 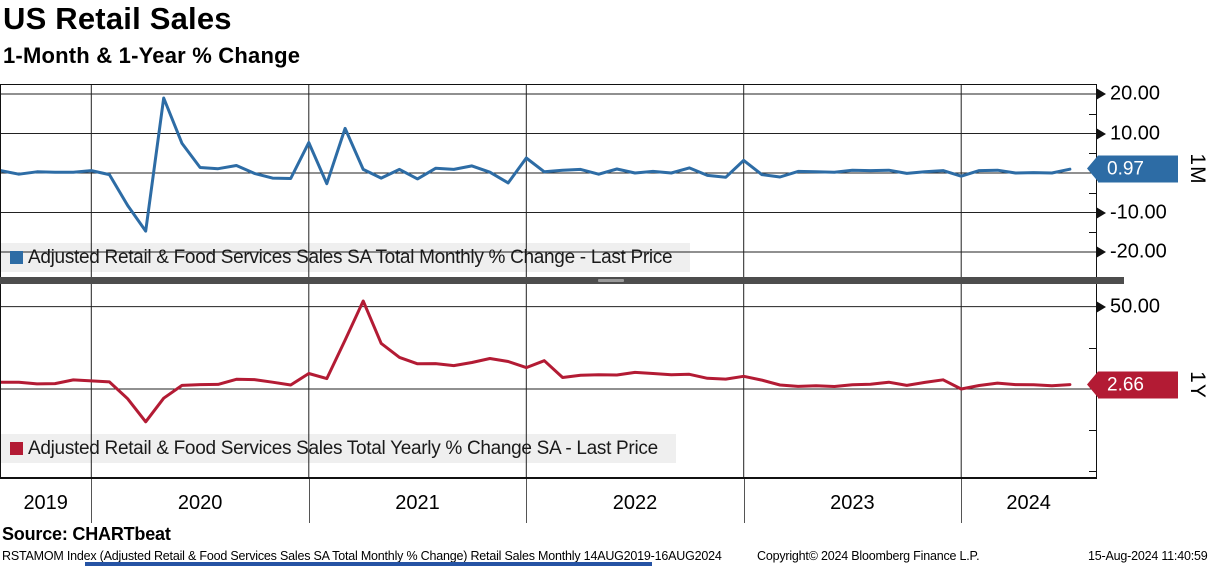 What do you see at coordinates (417, 503) in the screenshot?
I see `x-axis-year-label: 2021` at bounding box center [417, 503].